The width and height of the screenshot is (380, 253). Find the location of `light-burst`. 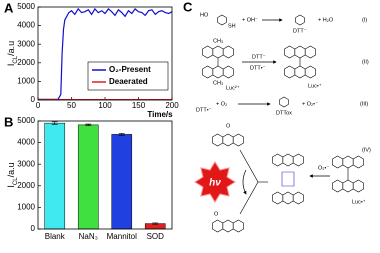

light-burst is located at coordinates (215, 182).